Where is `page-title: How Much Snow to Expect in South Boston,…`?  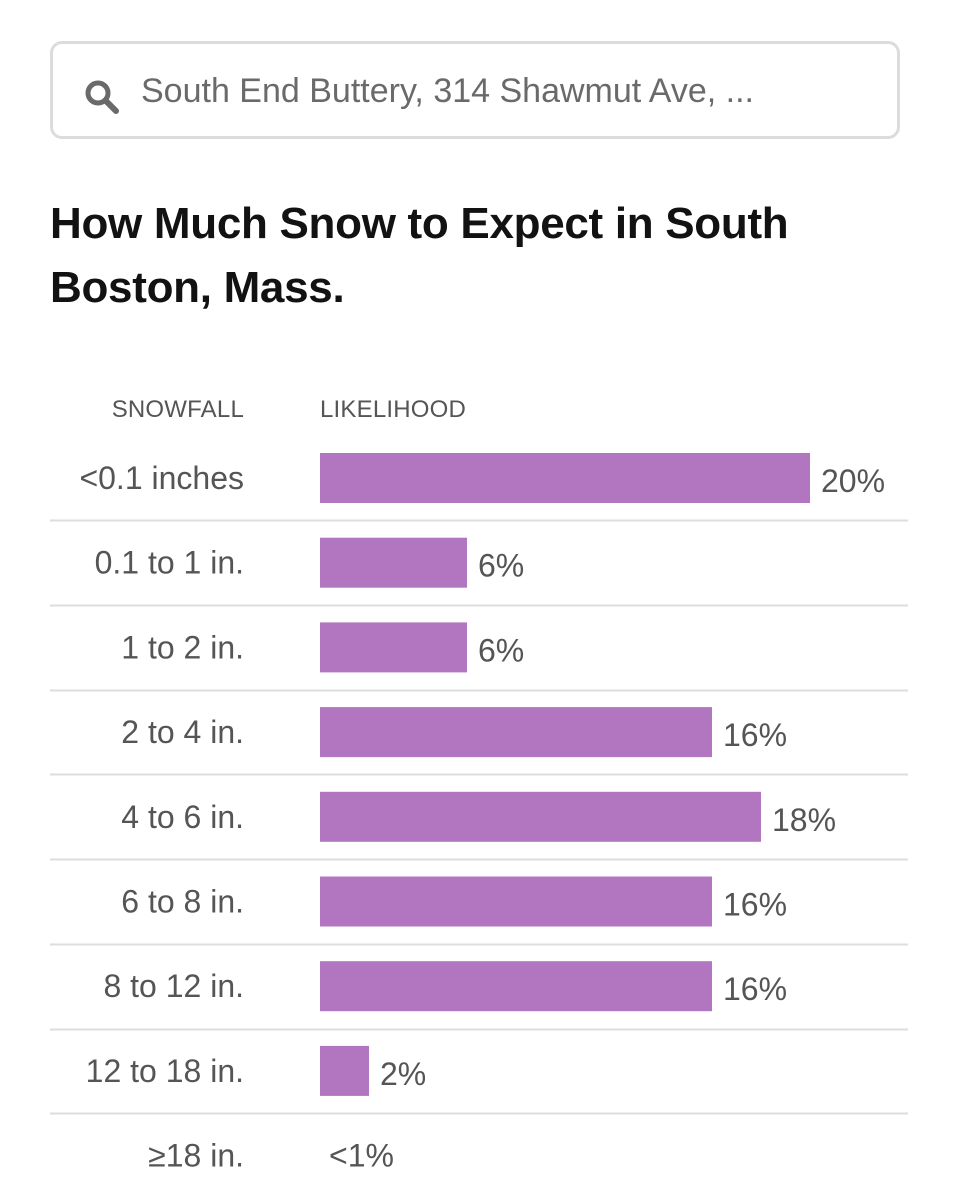 page-title: How Much Snow to Expect in South Boston,… is located at coordinates (419, 255).